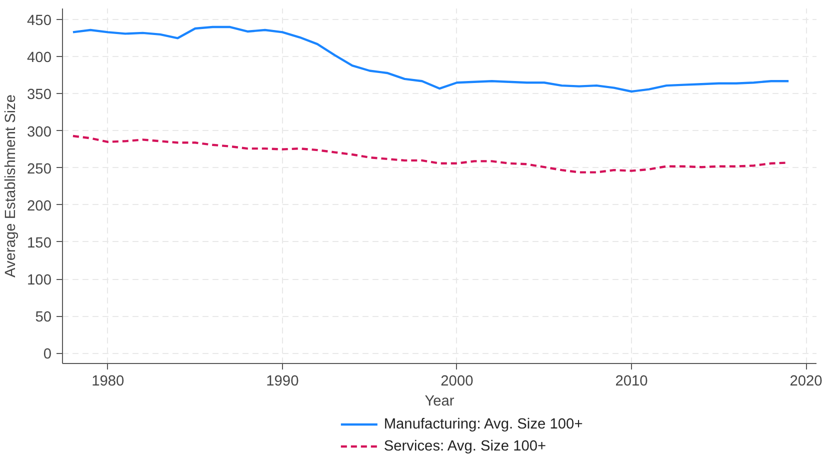 Image resolution: width=831 pixels, height=472 pixels. What do you see at coordinates (431, 59) in the screenshot?
I see `line-series` at bounding box center [431, 59].